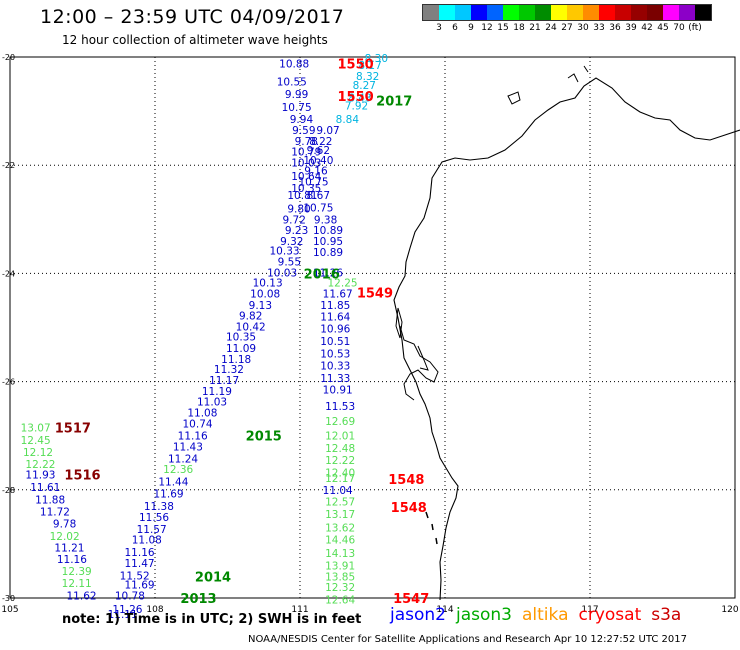  Describe the element at coordinates (294, 220) in the screenshot. I see `wave-height-value: 9.72` at that location.